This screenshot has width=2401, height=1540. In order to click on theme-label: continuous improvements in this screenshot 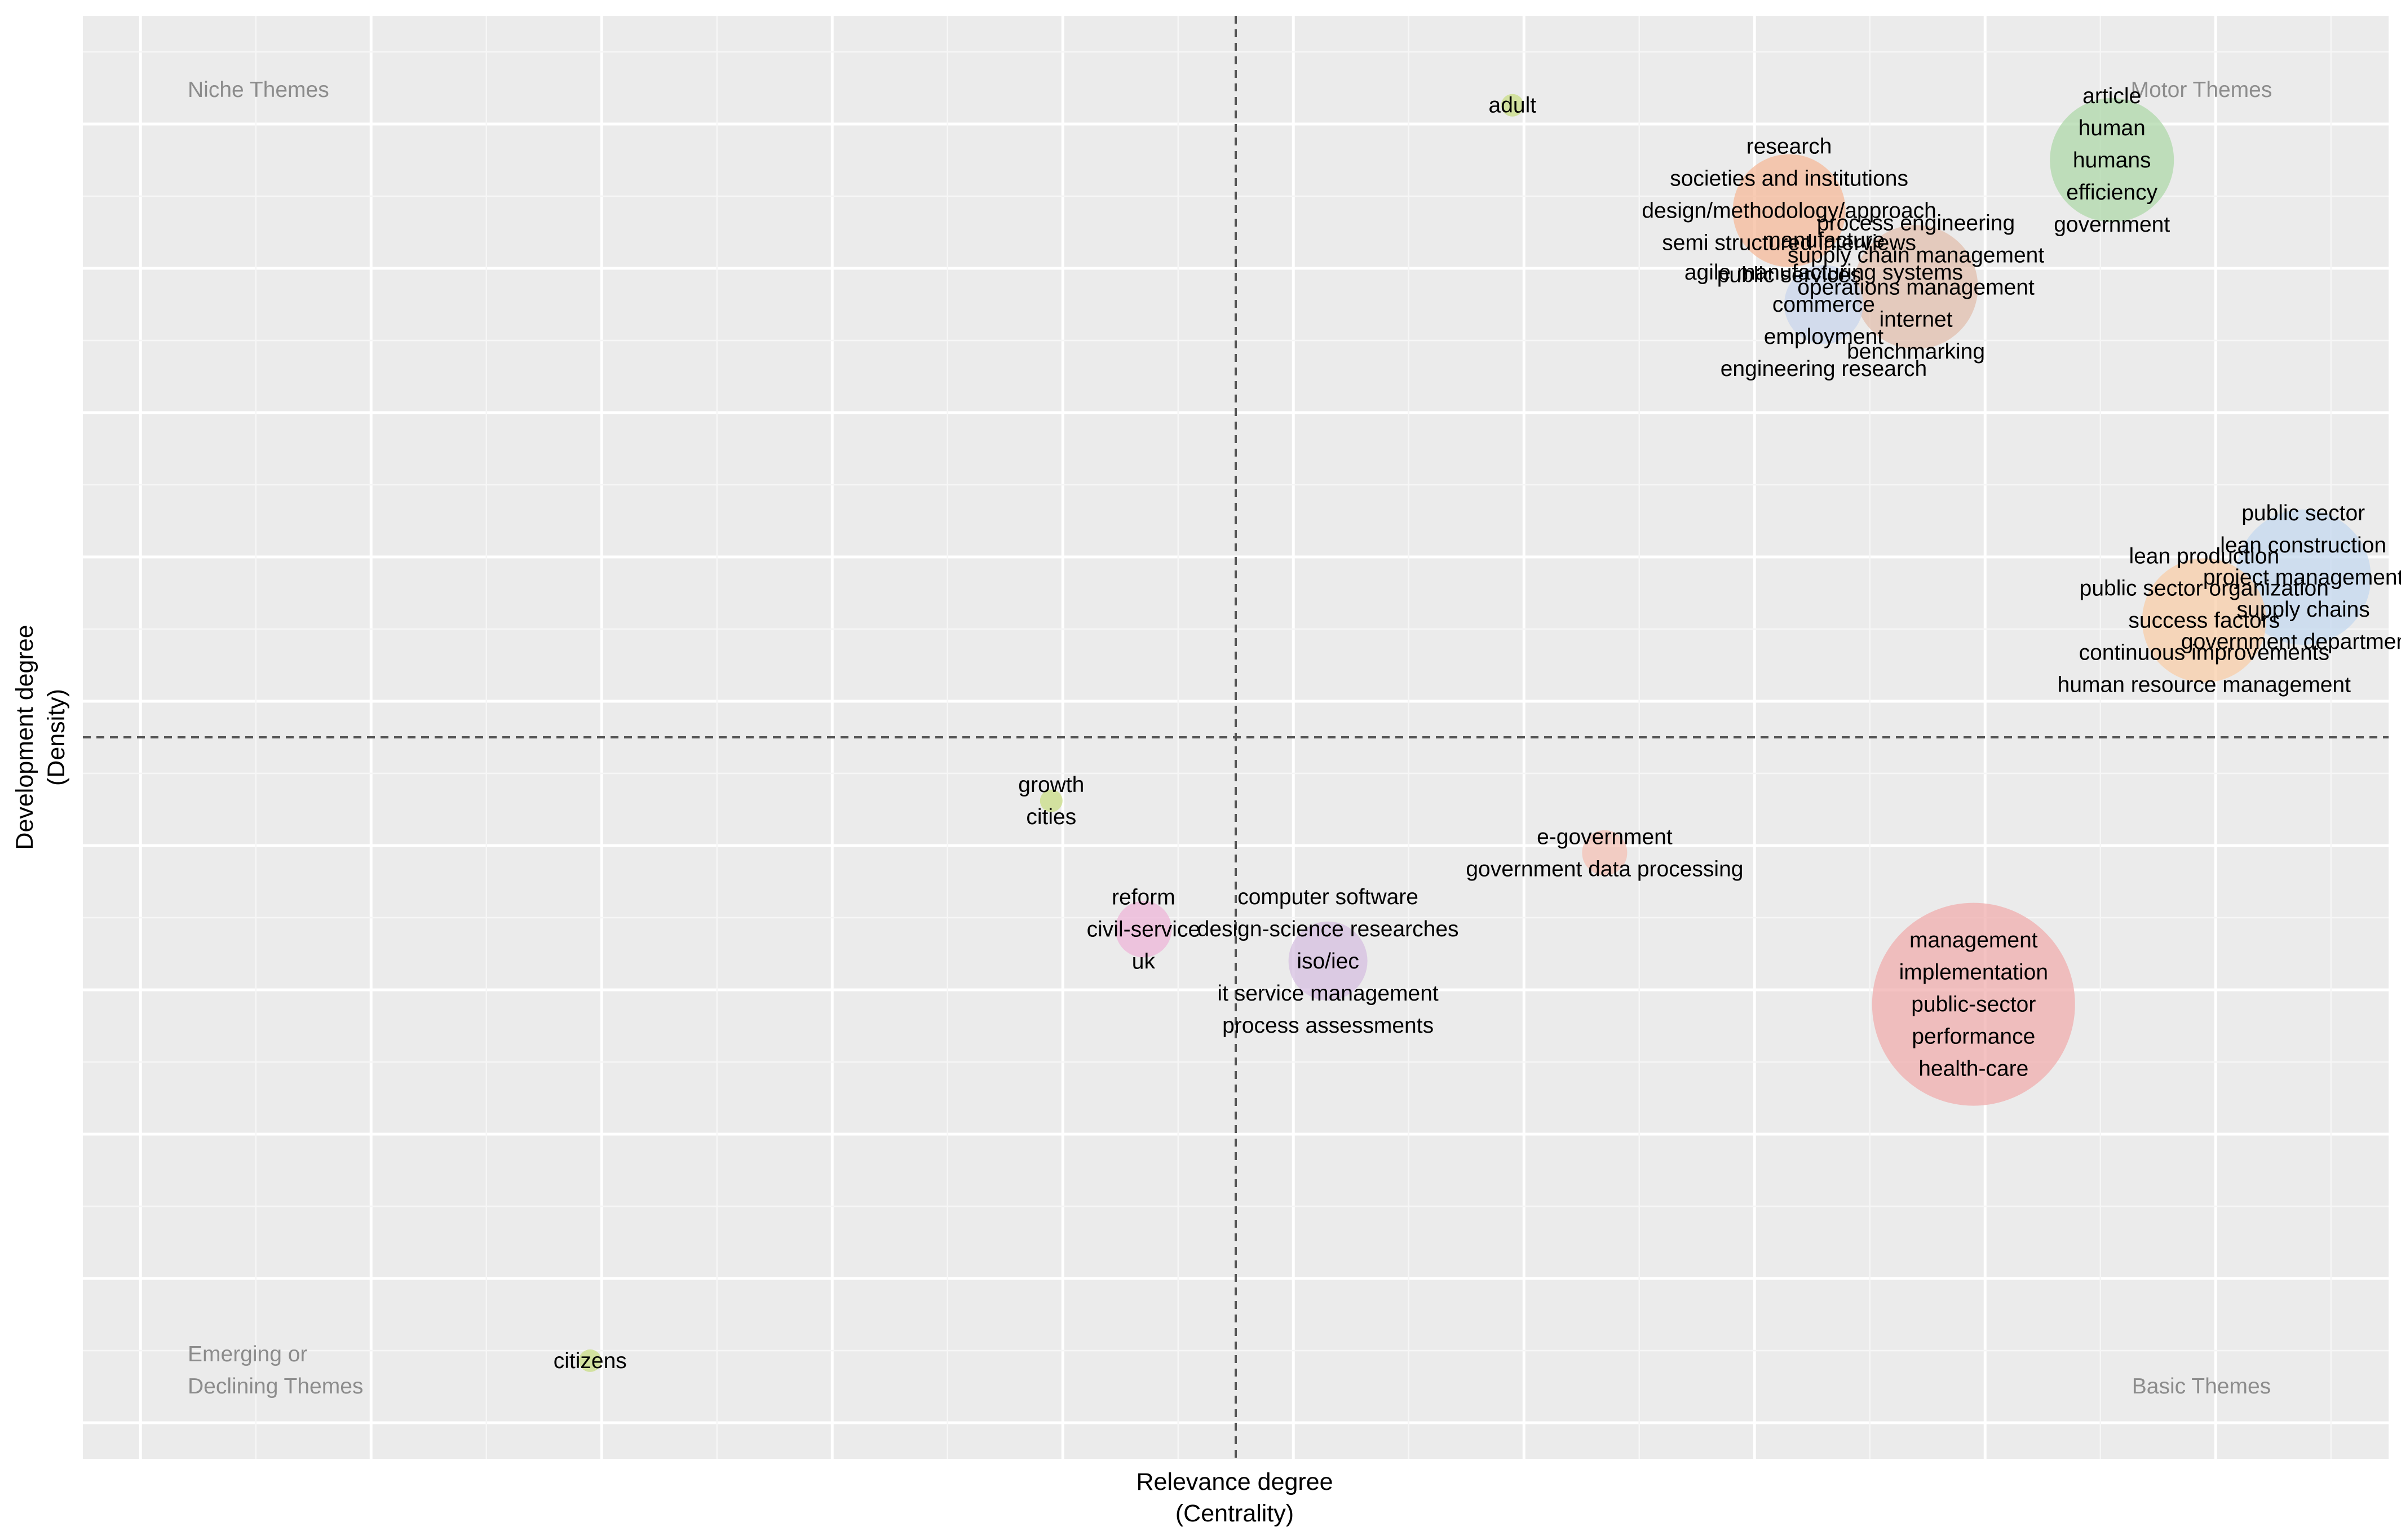, I will do `click(2204, 653)`.